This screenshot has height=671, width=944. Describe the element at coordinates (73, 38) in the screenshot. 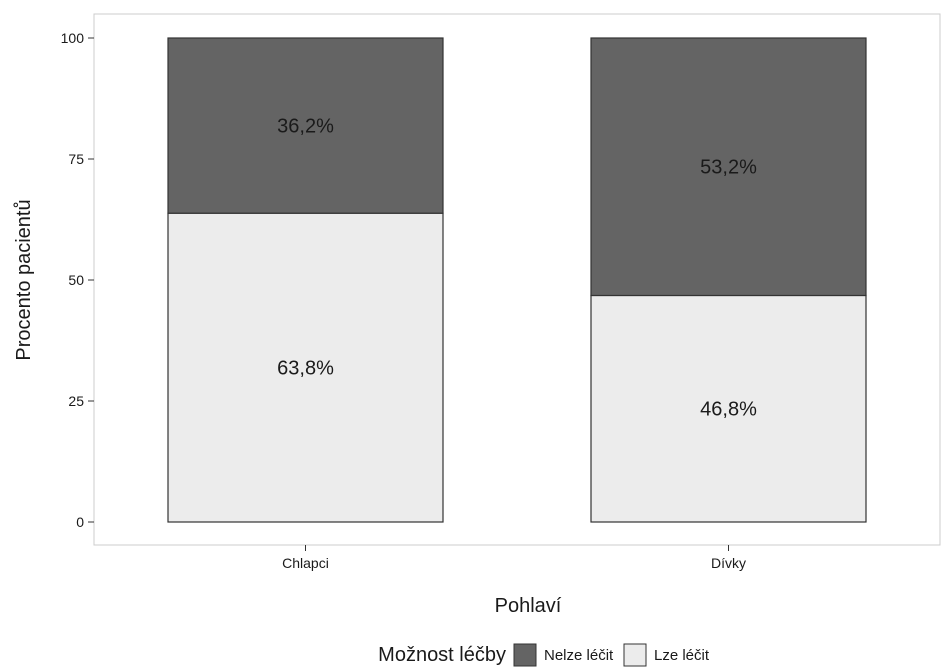

I see `y-tick-label: 100` at that location.